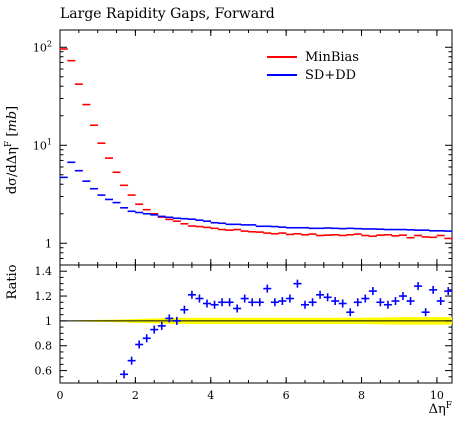  Describe the element at coordinates (42, 144) in the screenshot. I see `main-y-tick-label: 10¹` at that location.